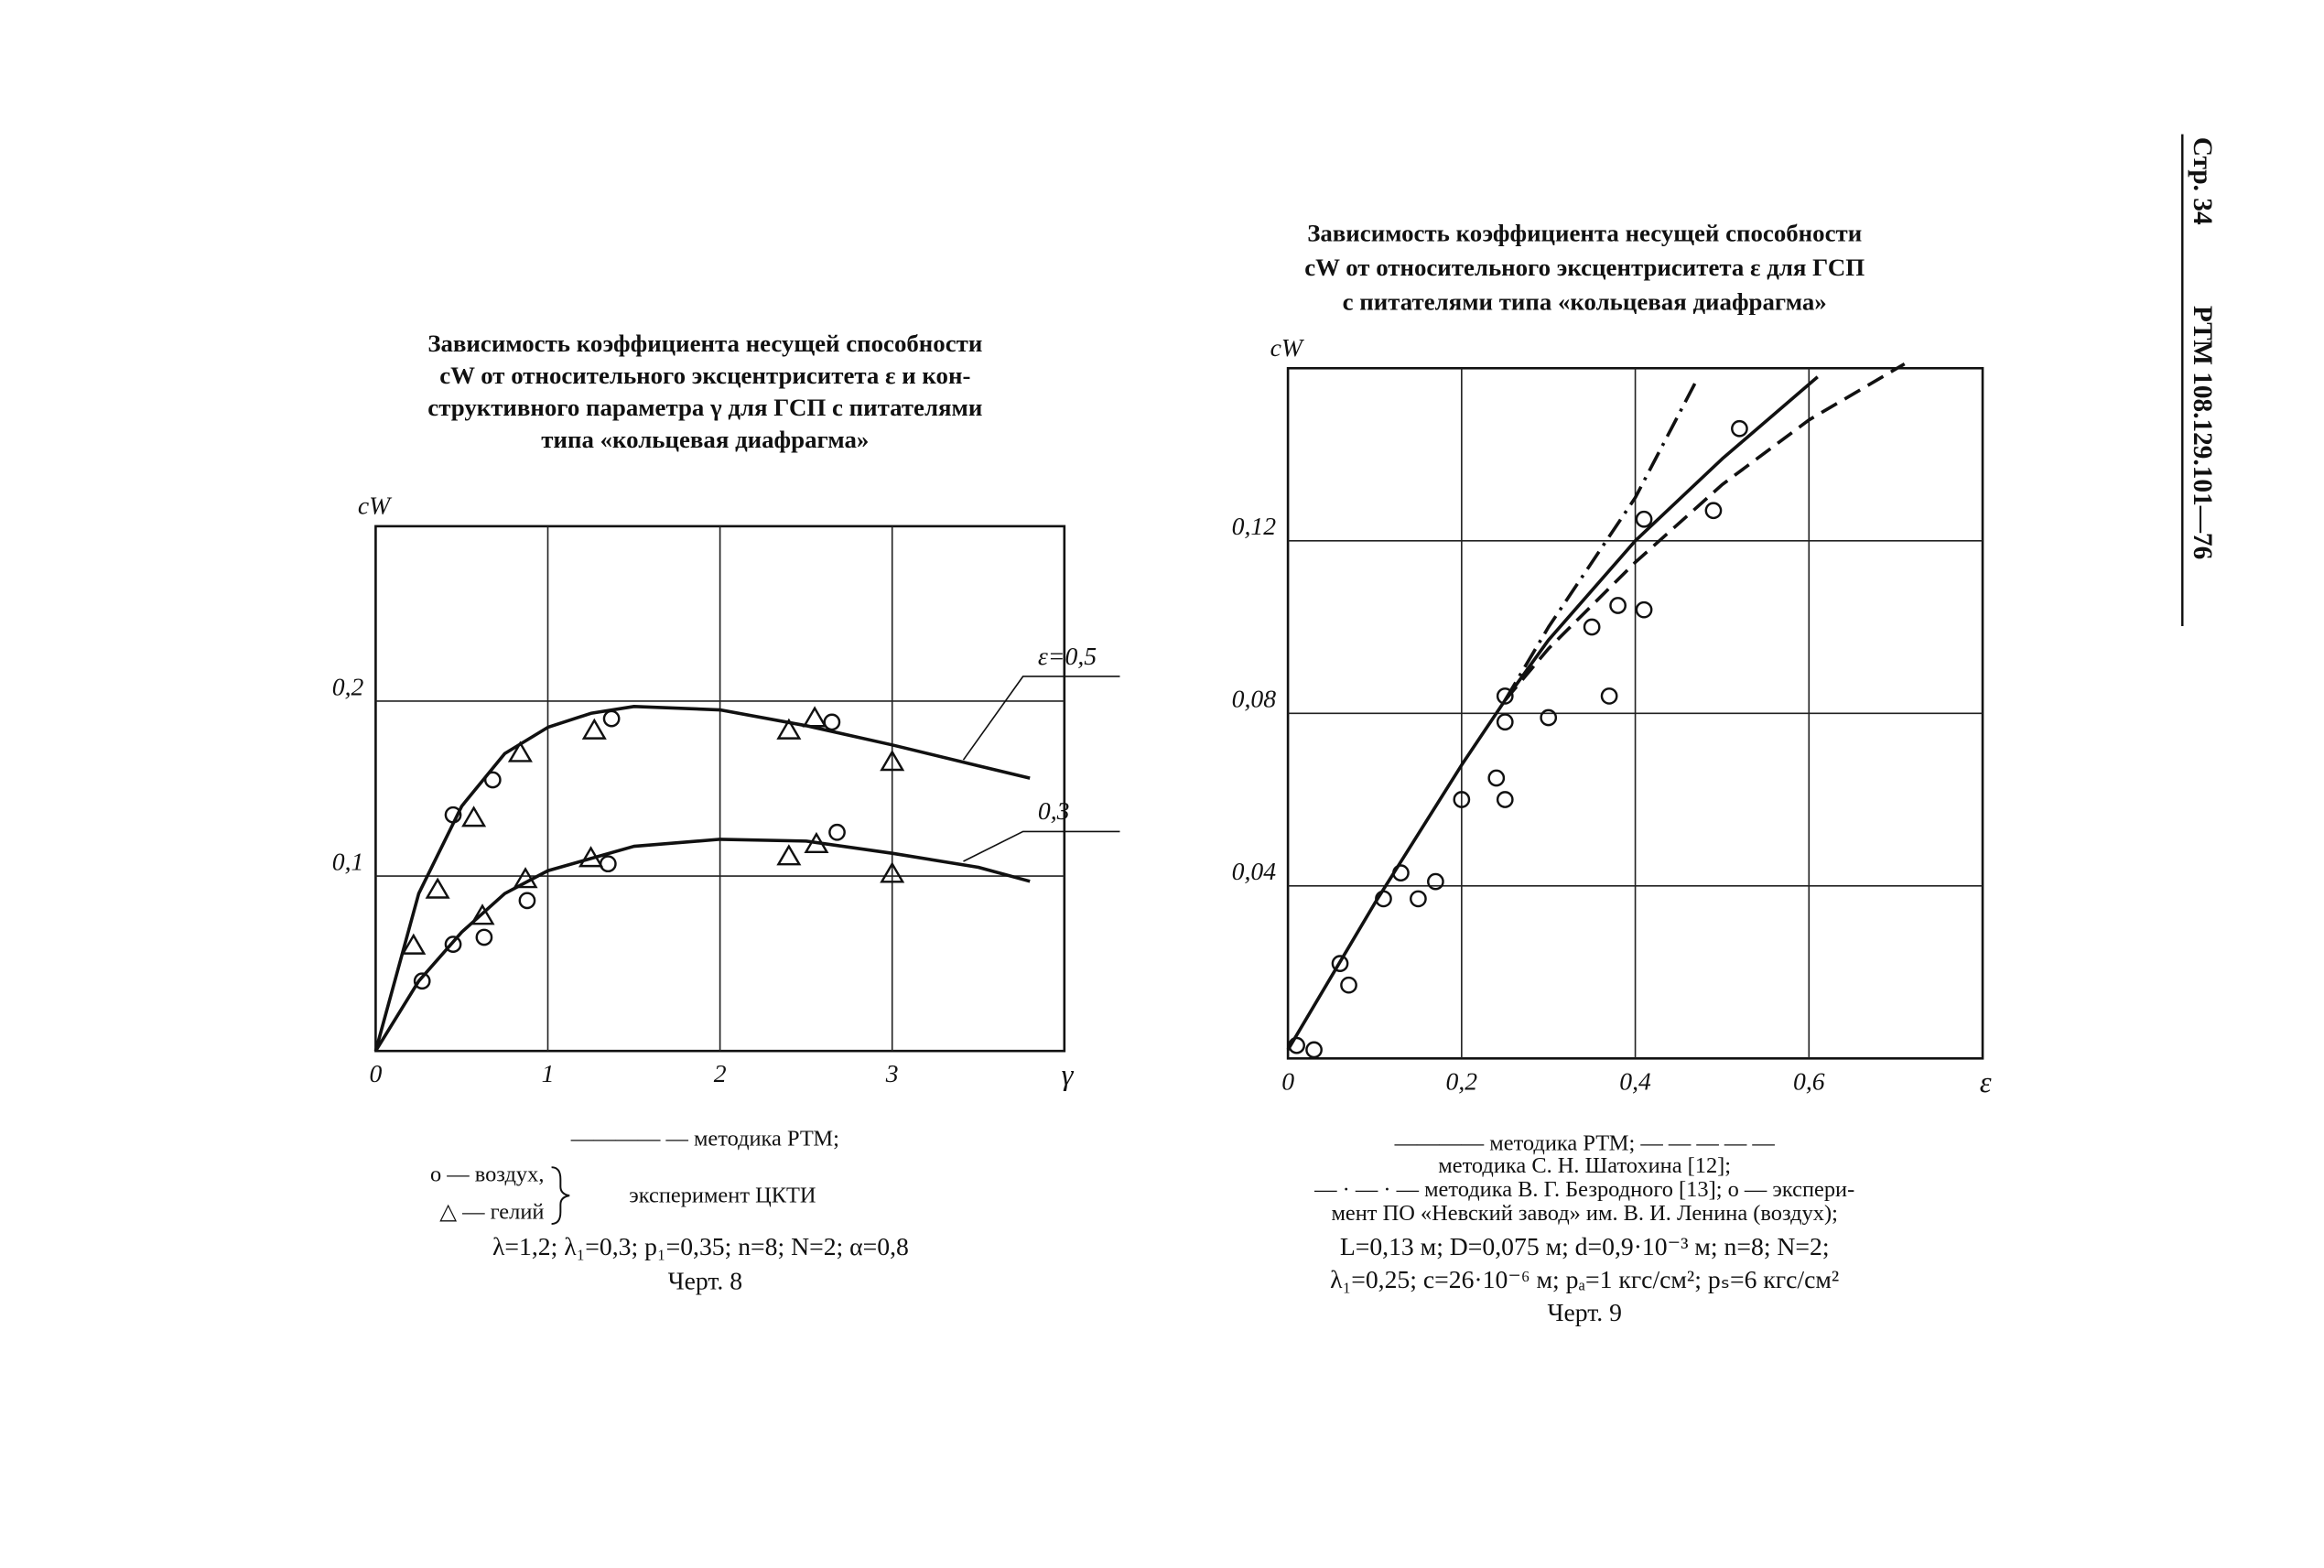 The height and width of the screenshot is (1568, 2324). What do you see at coordinates (720, 1073) in the screenshot?
I see `x-tick-label: 2` at bounding box center [720, 1073].